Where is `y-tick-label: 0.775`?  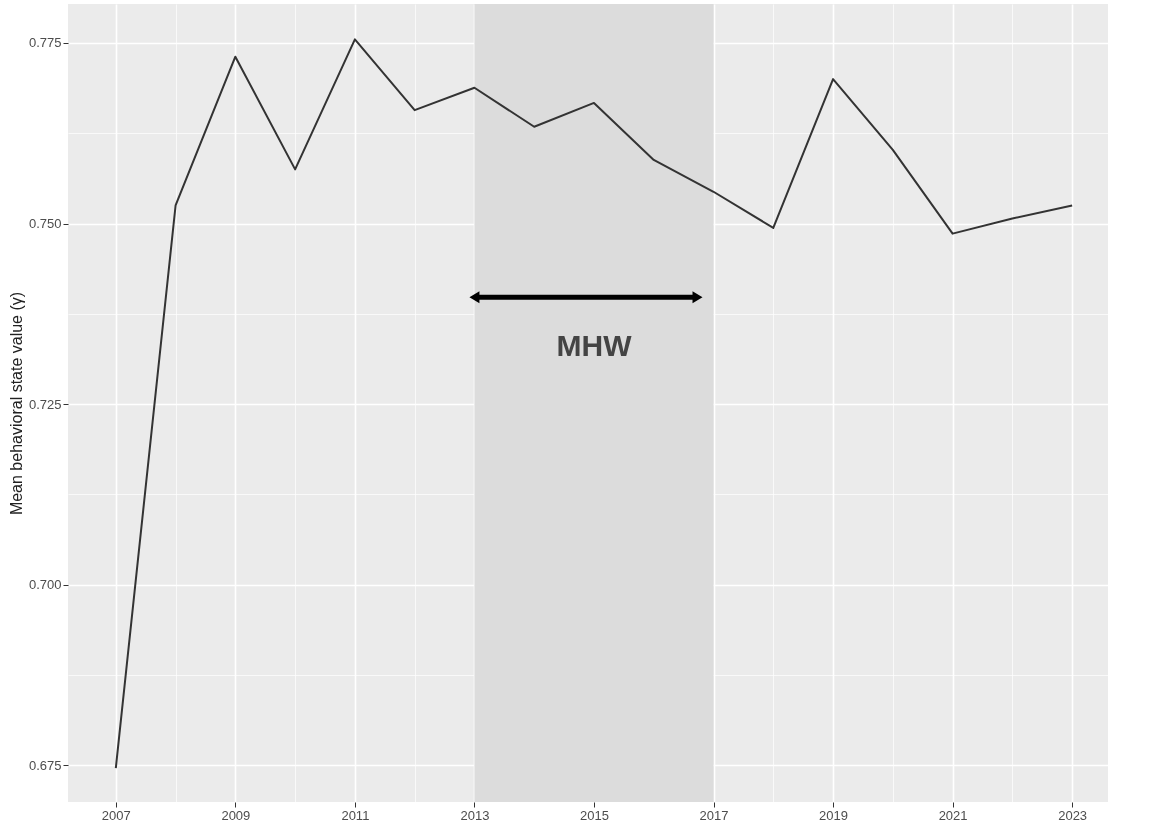 y-tick-label: 0.775 is located at coordinates (45, 43).